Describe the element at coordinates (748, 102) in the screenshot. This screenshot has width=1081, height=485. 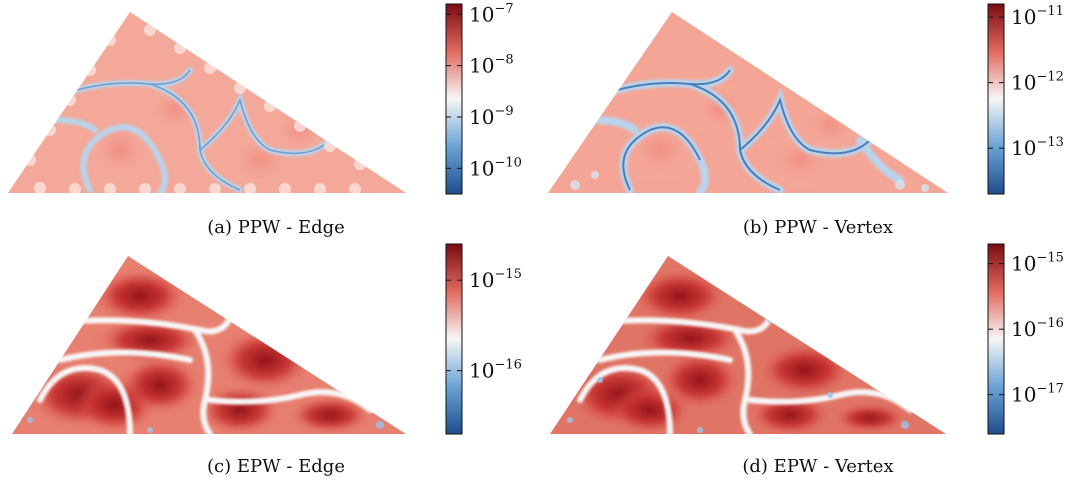
I see `heatmap-ppw-vertex` at that location.